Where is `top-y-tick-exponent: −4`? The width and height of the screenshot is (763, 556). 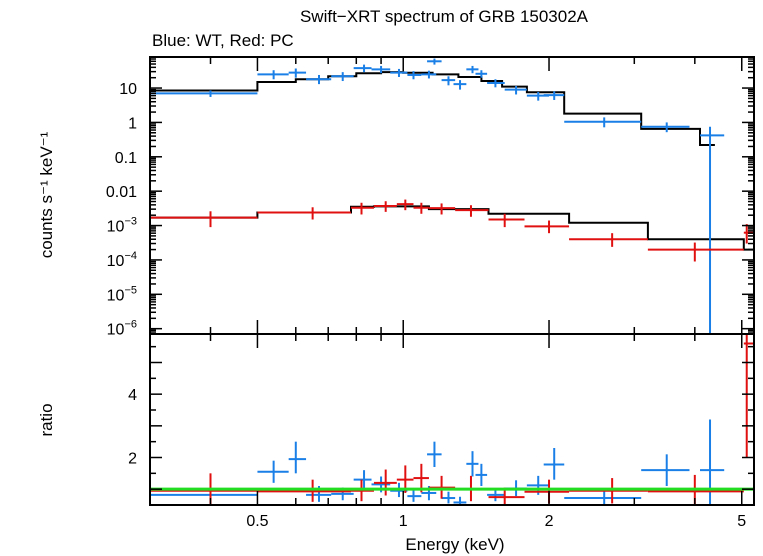
top-y-tick-exponent: −4 is located at coordinates (130, 256).